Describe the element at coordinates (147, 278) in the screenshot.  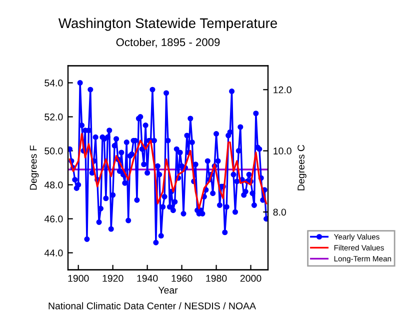
I see `x-tick-label: 1940` at that location.